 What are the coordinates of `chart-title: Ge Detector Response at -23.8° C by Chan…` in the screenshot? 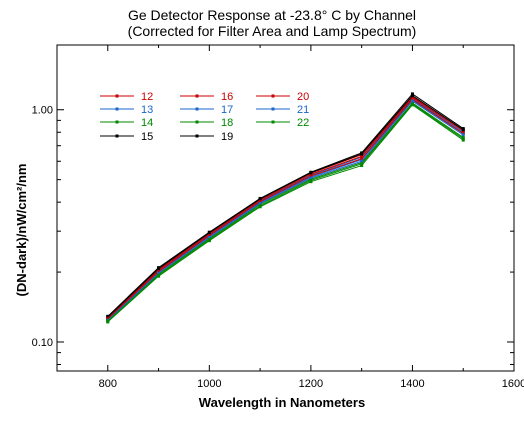 It's located at (272, 15).